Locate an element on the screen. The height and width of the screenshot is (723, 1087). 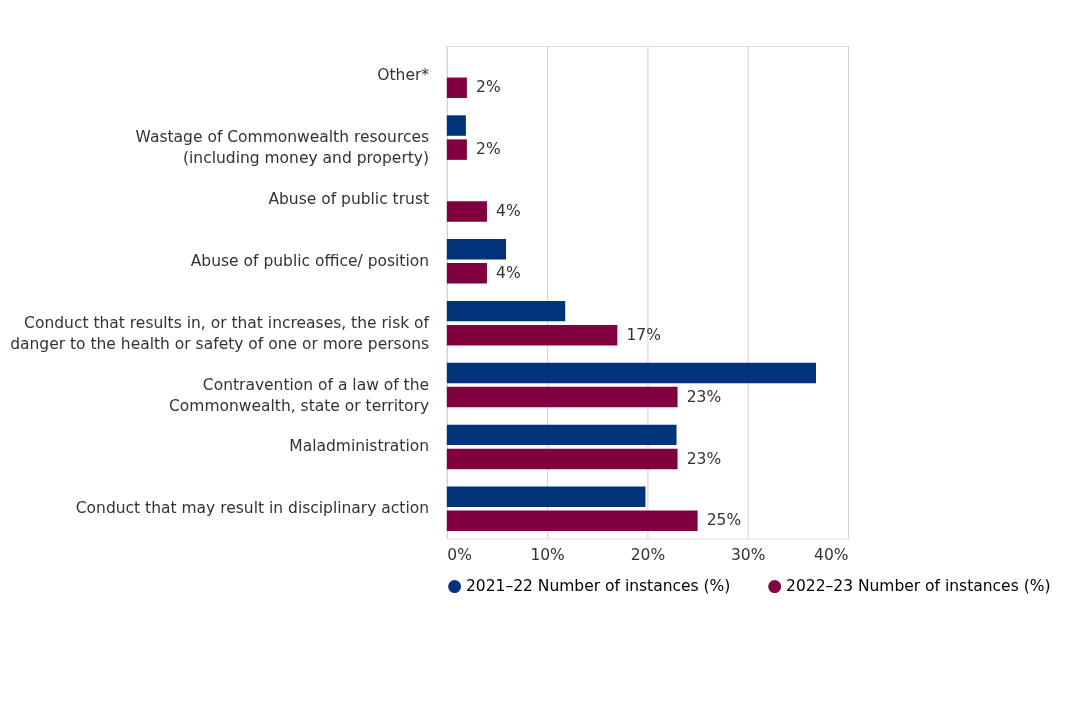
y-tick-label: Conduct that may result in disciplinary action is located at coordinates (252, 508).